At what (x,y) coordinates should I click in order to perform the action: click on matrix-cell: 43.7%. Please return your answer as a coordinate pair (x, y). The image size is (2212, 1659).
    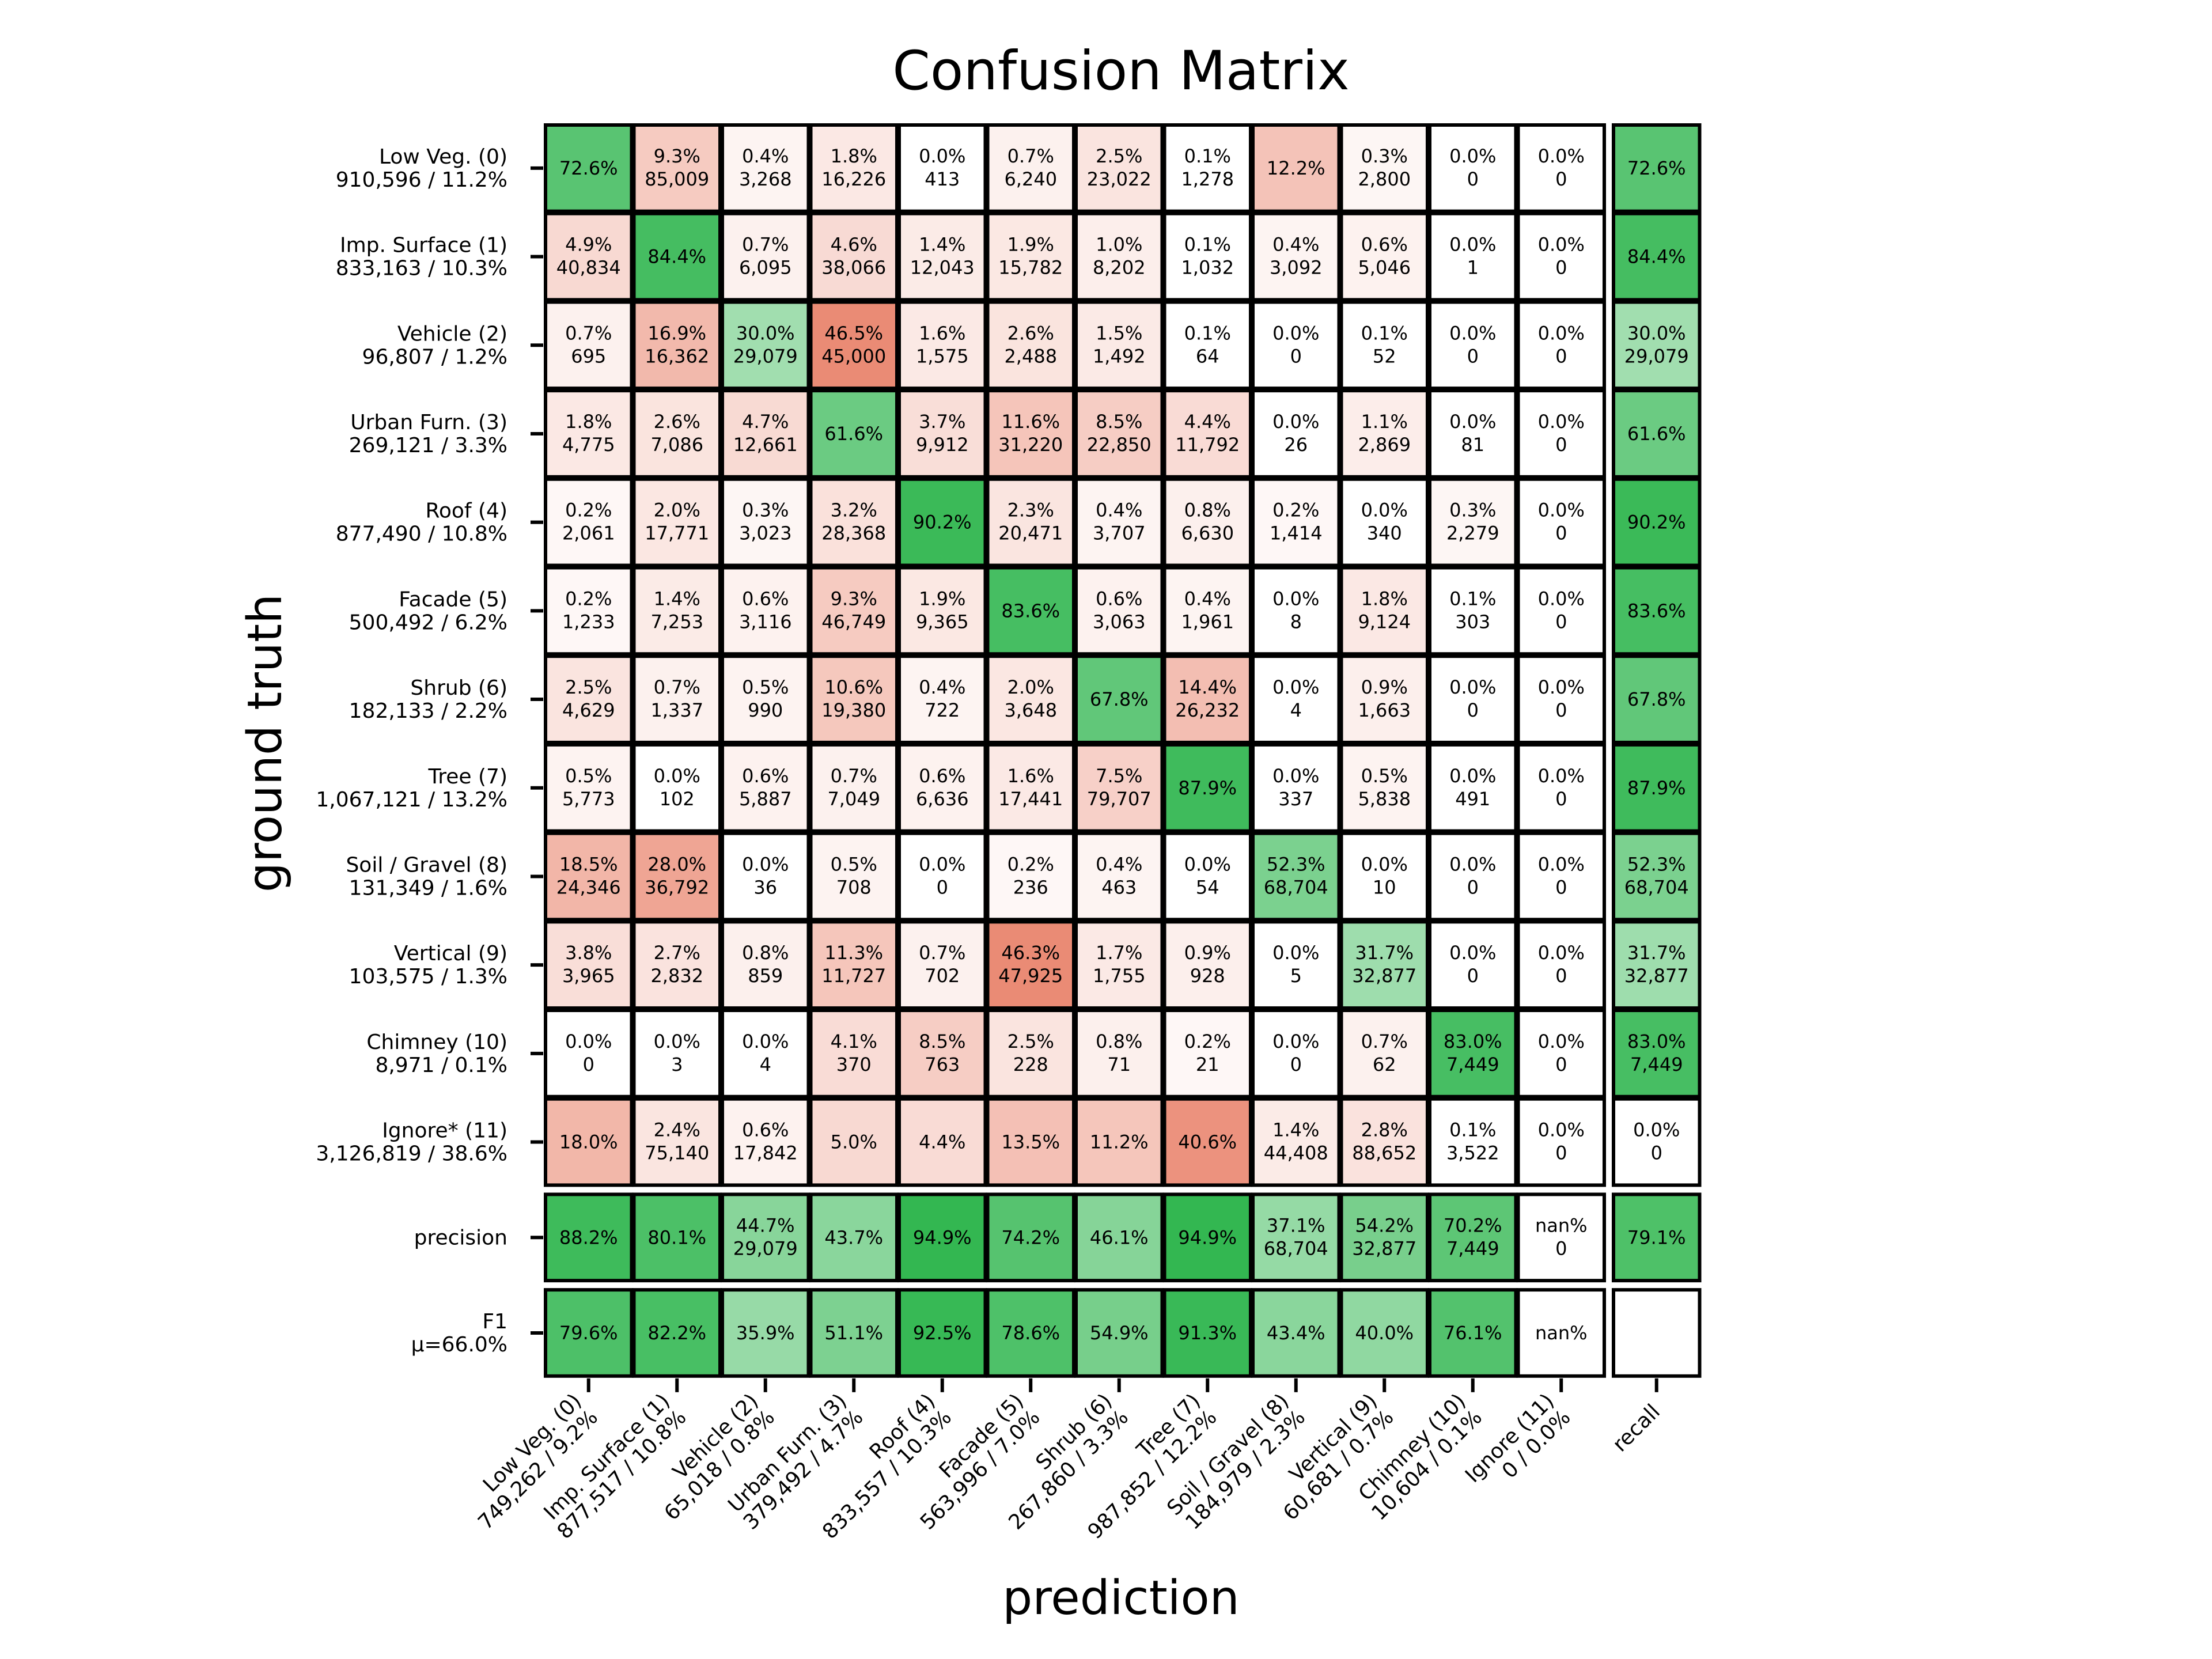
    Looking at the image, I should click on (854, 1237).